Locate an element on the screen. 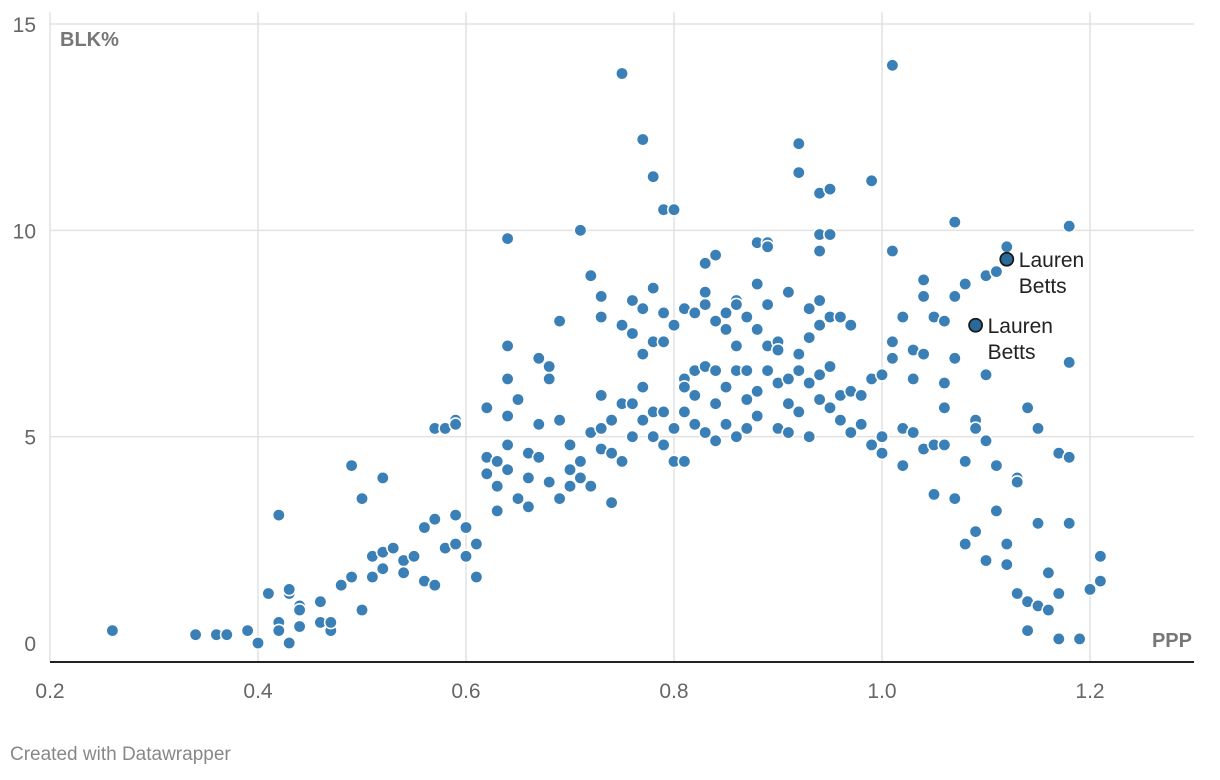 The width and height of the screenshot is (1220, 780). x-axis-title: PPP is located at coordinates (1172, 641).